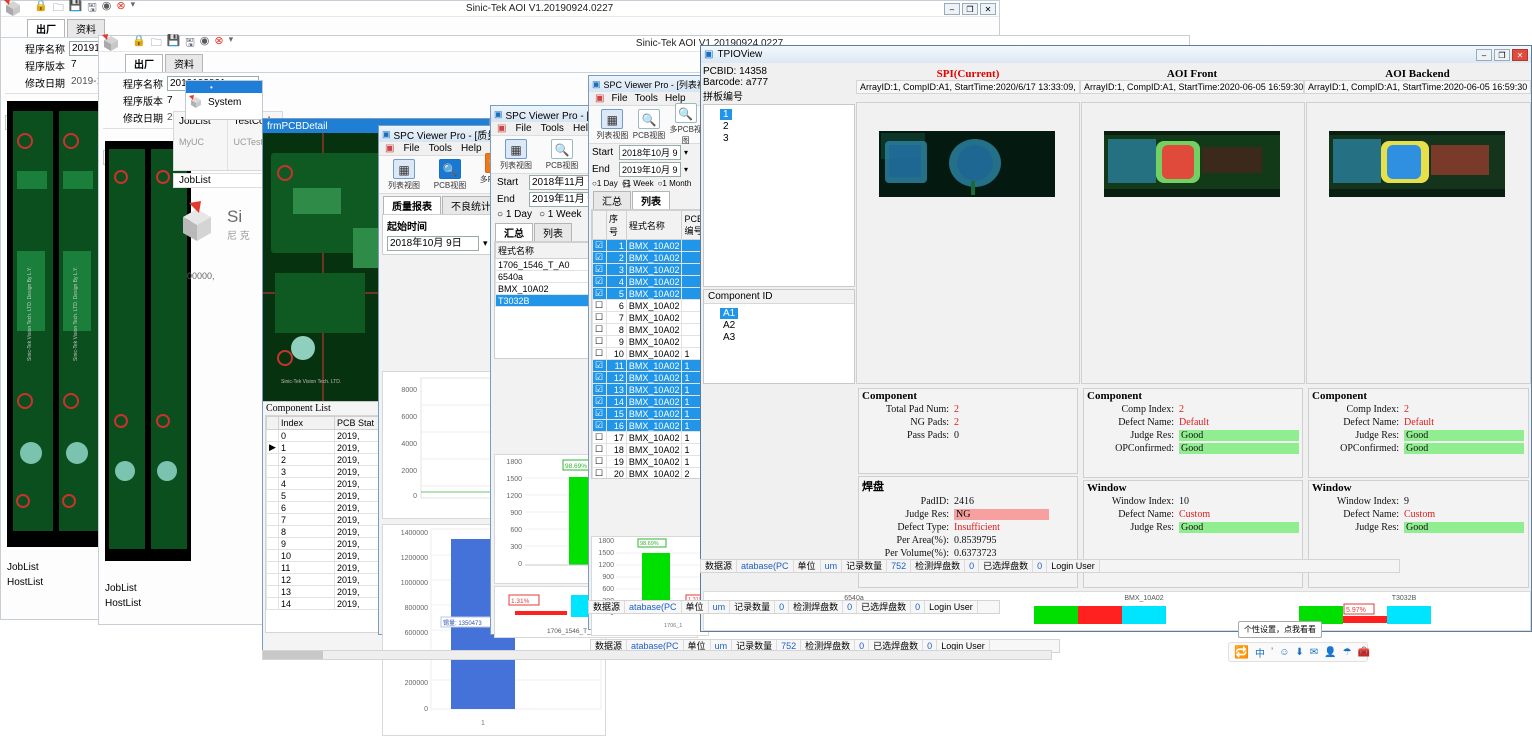 This screenshot has height=740, width=1532. I want to click on lock-icon: 🔒, so click(41, 6).